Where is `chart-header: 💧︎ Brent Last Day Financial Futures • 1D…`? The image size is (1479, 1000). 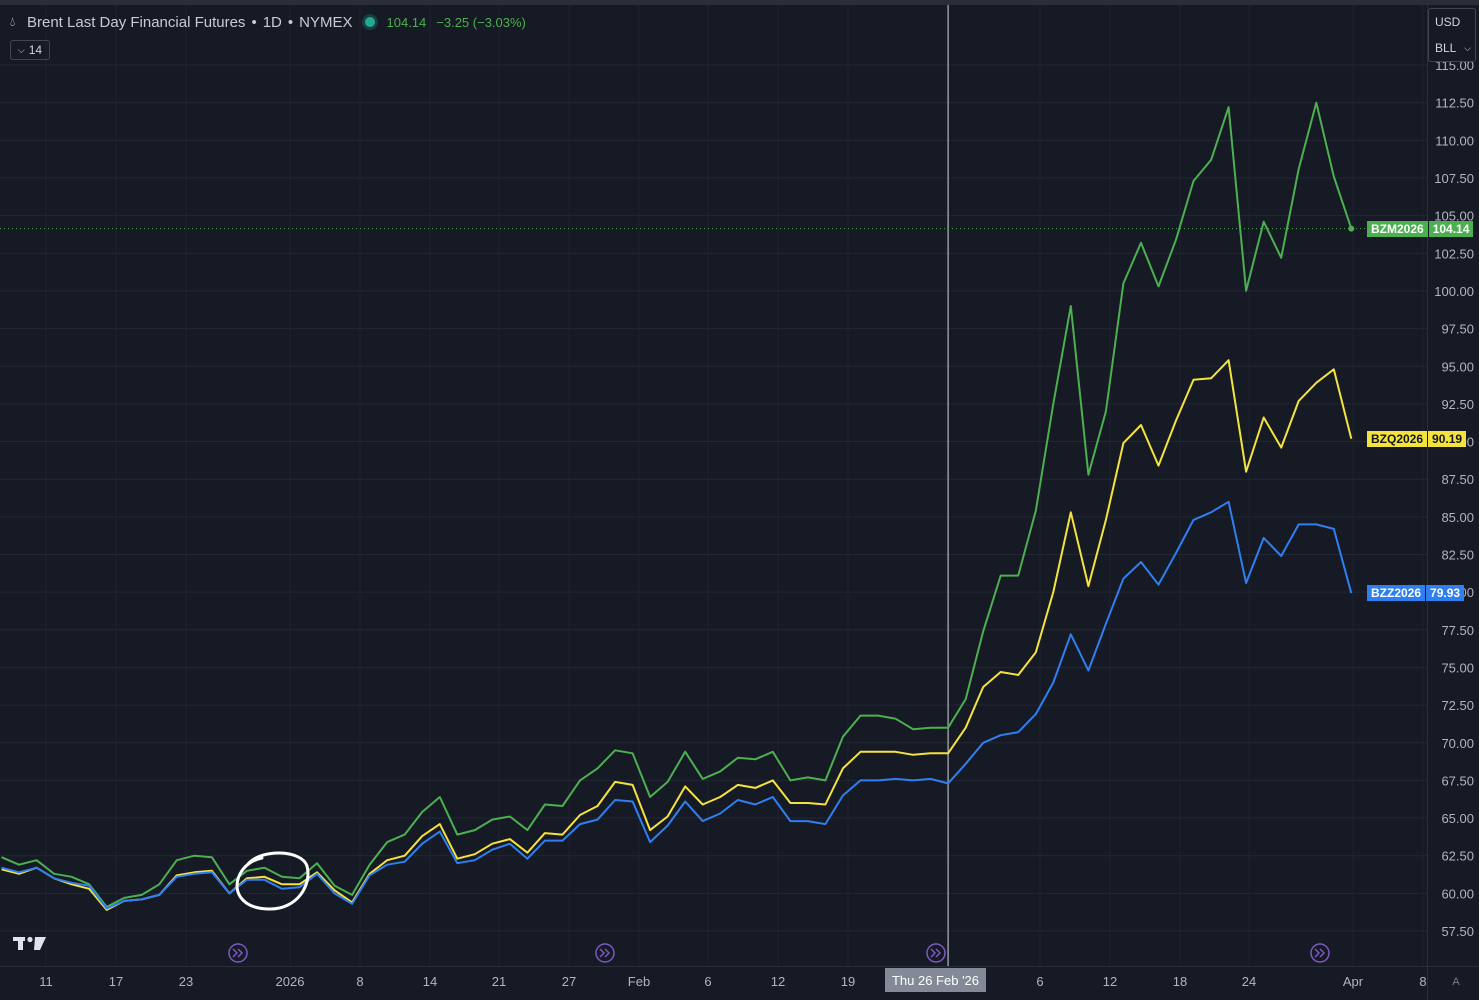
chart-header: 💧︎ Brent Last Day Financial Futures • 1D… is located at coordinates (268, 22).